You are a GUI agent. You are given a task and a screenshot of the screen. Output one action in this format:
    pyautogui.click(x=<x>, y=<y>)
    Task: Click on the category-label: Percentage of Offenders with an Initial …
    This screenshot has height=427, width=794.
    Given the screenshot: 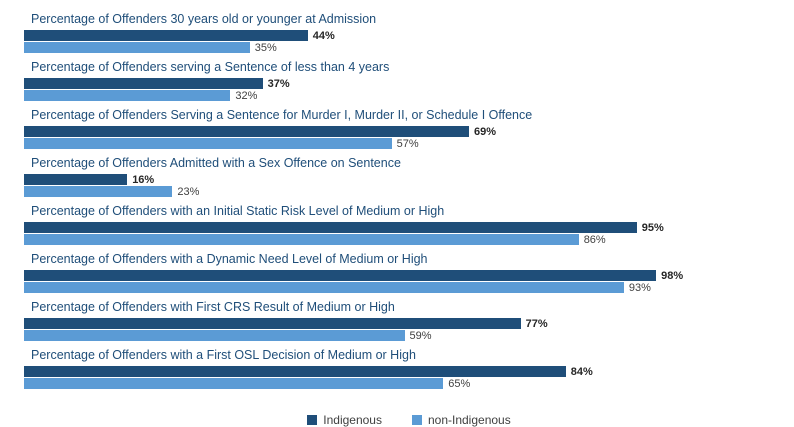 What is the action you would take?
    pyautogui.click(x=238, y=211)
    